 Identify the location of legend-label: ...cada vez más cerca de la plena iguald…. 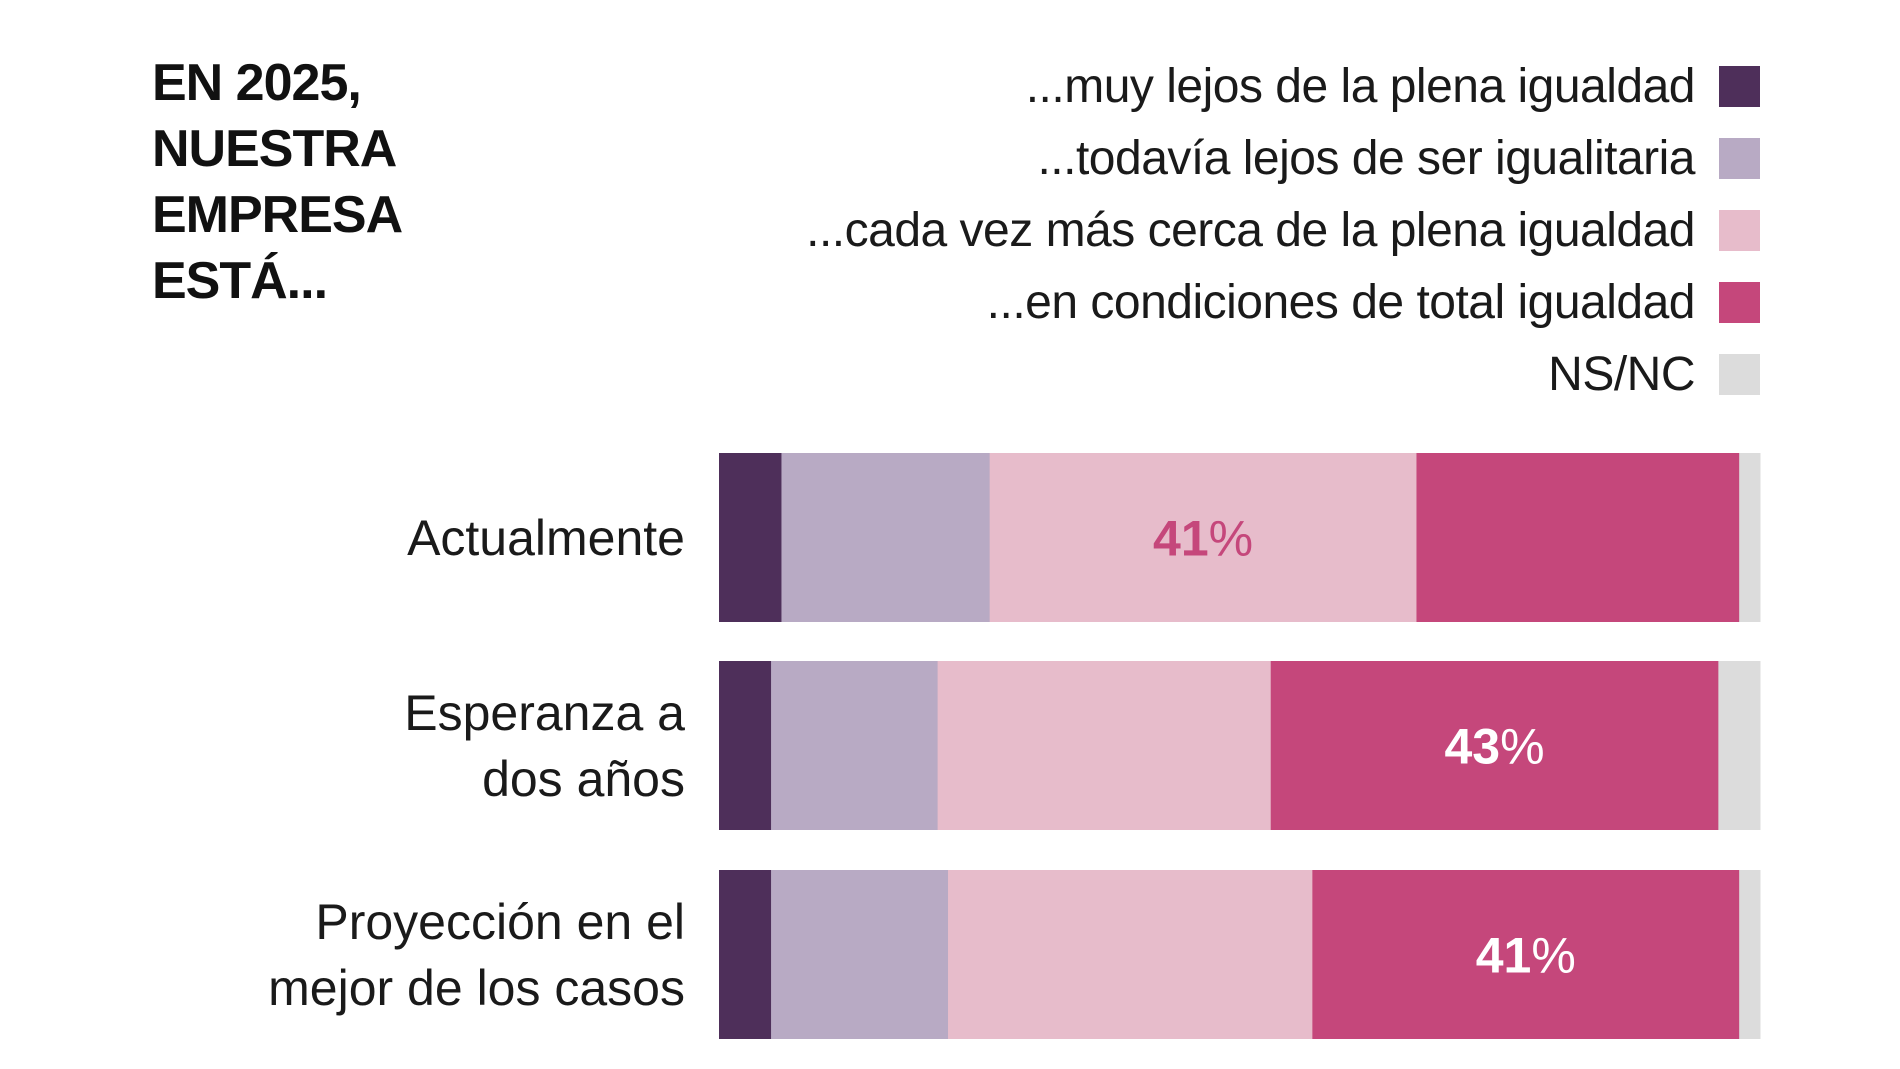
(1250, 230).